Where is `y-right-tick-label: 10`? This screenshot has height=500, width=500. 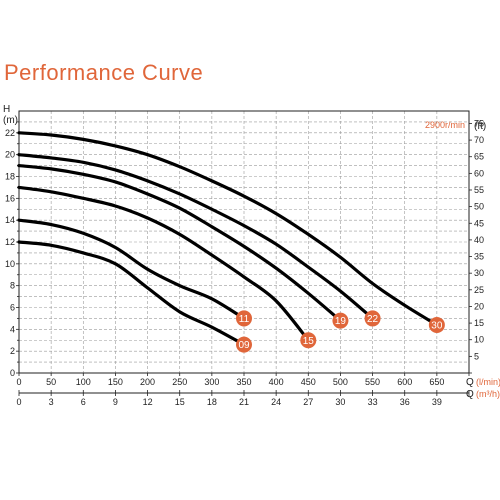
y-right-tick-label: 10 is located at coordinates (479, 340).